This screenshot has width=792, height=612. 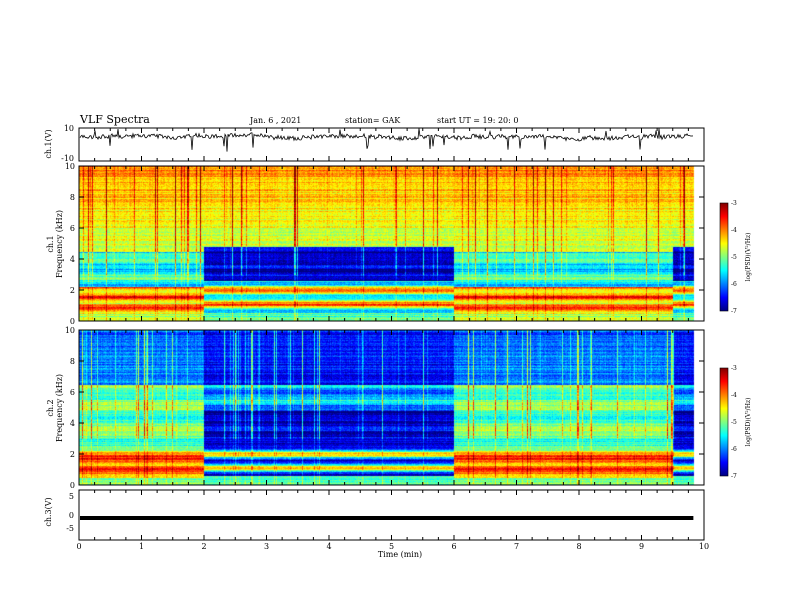 What do you see at coordinates (203, 546) in the screenshot?
I see `x-tick-label: 2` at bounding box center [203, 546].